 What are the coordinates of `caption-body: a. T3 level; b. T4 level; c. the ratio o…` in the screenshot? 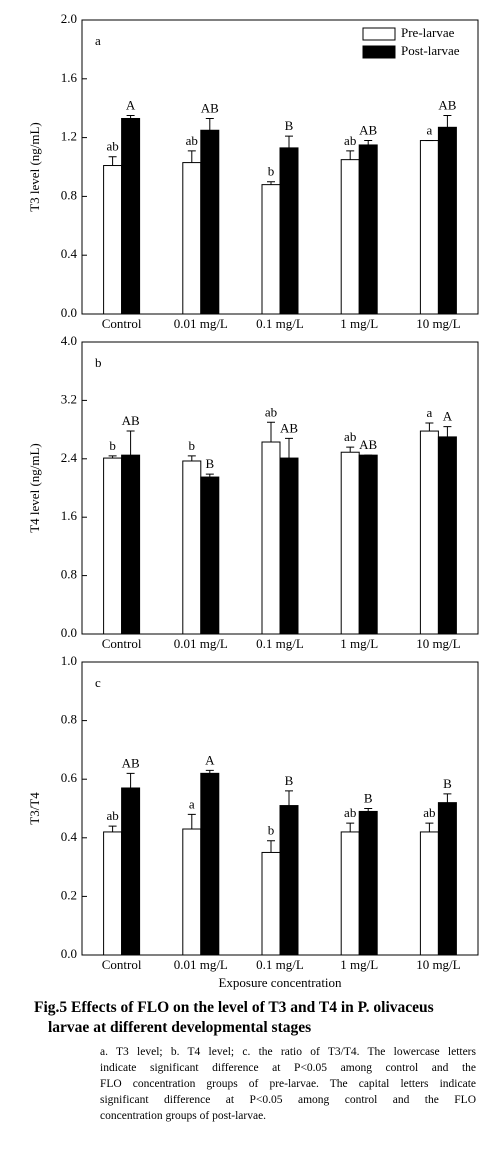 It's located at (250, 1084).